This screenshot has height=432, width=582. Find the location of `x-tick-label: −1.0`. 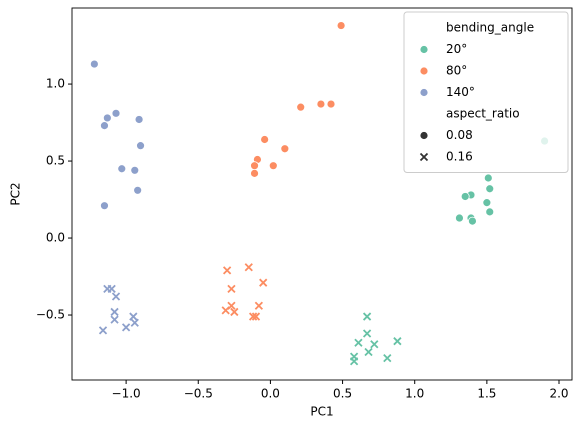

x-tick-label: −1.0 is located at coordinates (126, 394).